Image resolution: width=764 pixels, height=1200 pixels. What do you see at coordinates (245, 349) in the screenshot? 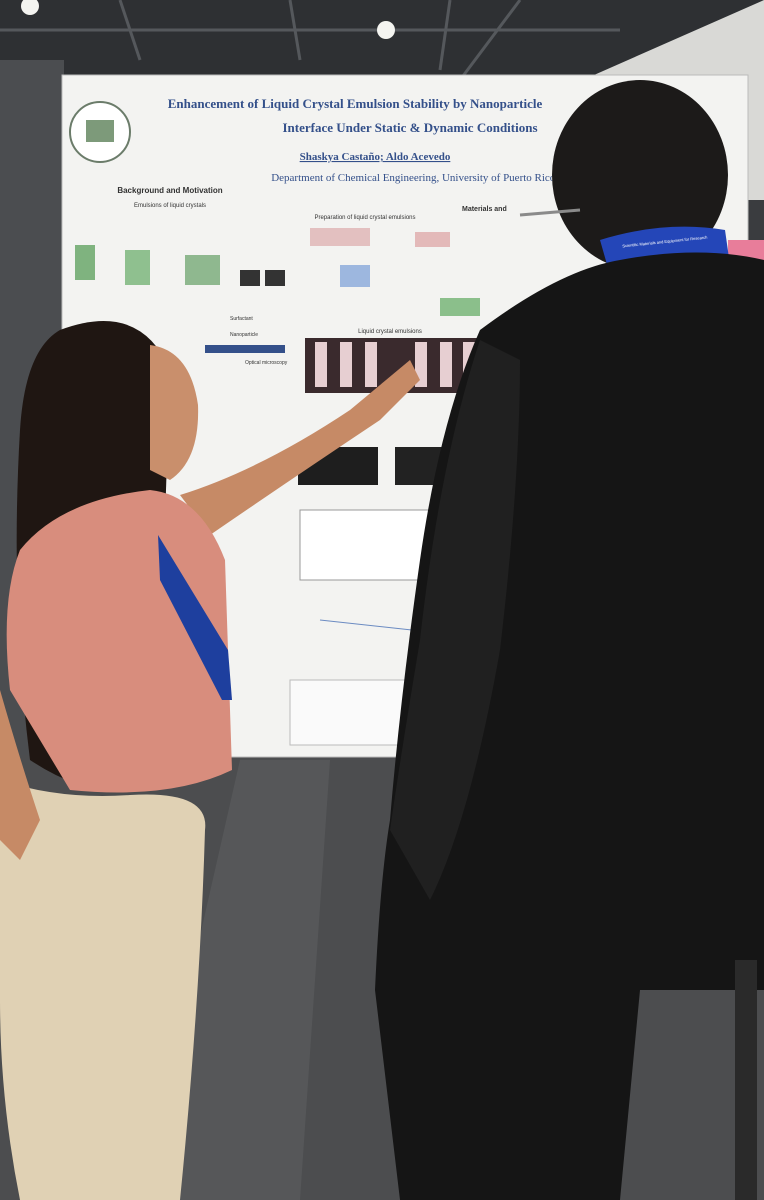
I see `poster-band` at bounding box center [245, 349].